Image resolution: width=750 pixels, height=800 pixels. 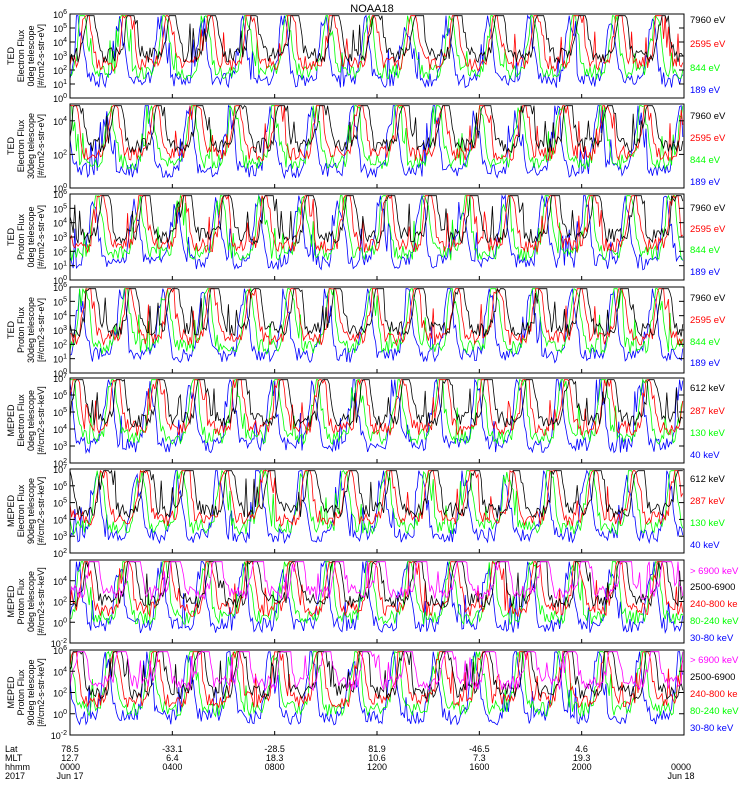 I want to click on x-row-label: hhmm, so click(x=17, y=767).